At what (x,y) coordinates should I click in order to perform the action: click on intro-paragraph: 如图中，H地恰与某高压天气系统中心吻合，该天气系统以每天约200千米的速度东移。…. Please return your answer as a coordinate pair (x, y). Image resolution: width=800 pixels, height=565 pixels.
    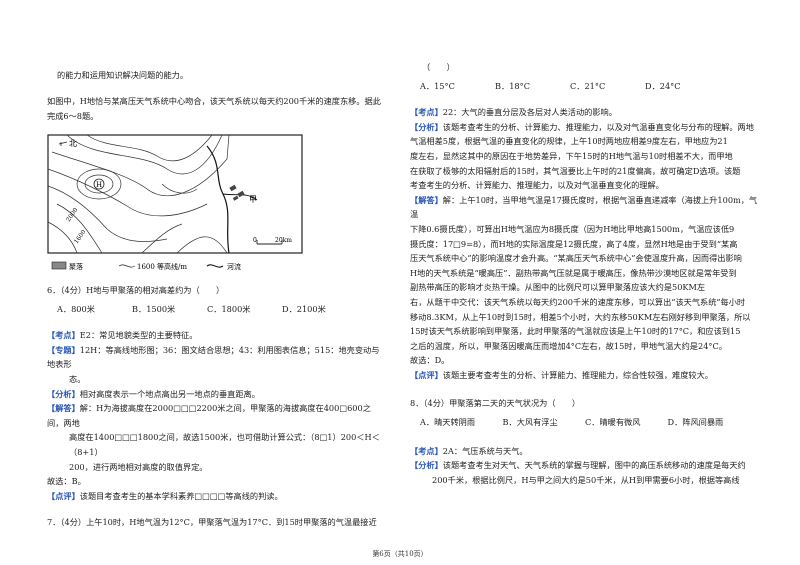
    Looking at the image, I should click on (214, 108).